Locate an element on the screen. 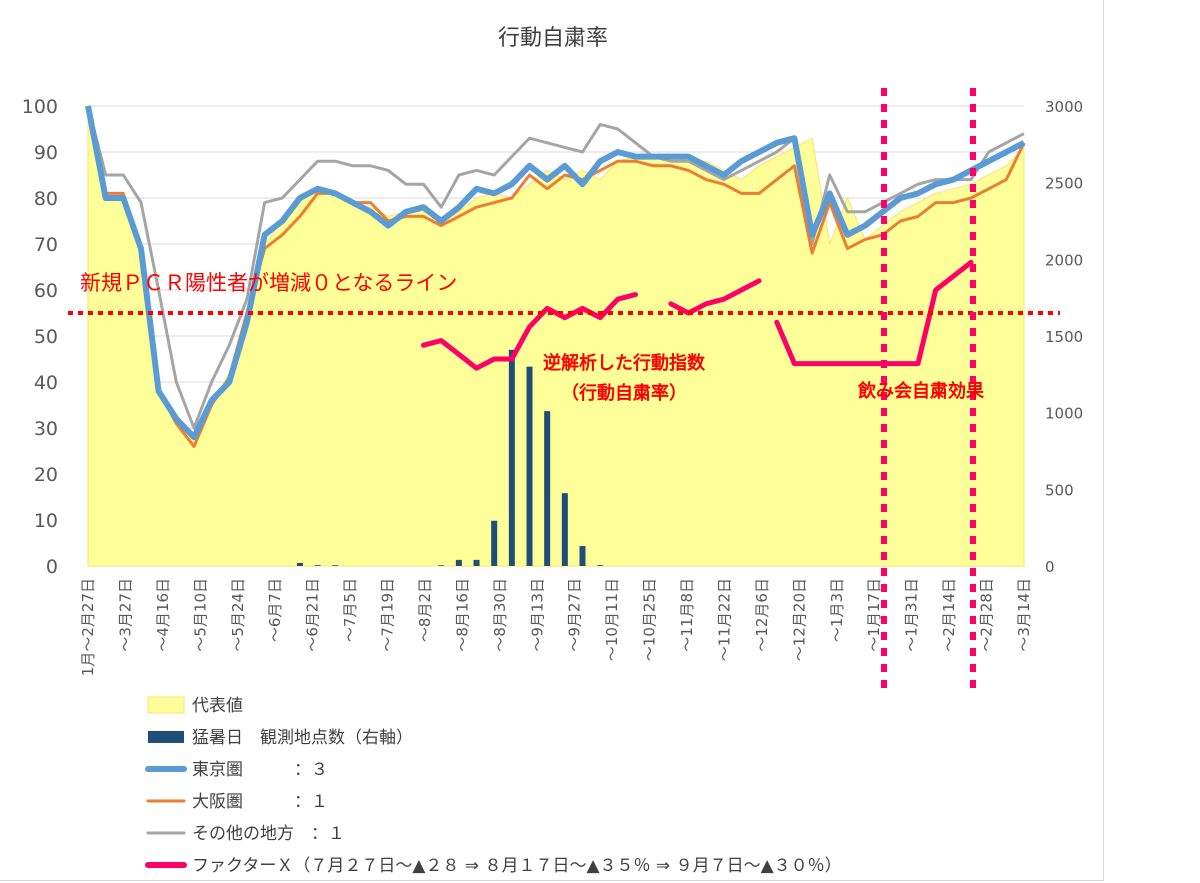 The width and height of the screenshot is (1200, 883). x-tick-label: ～6月7日 is located at coordinates (275, 610).